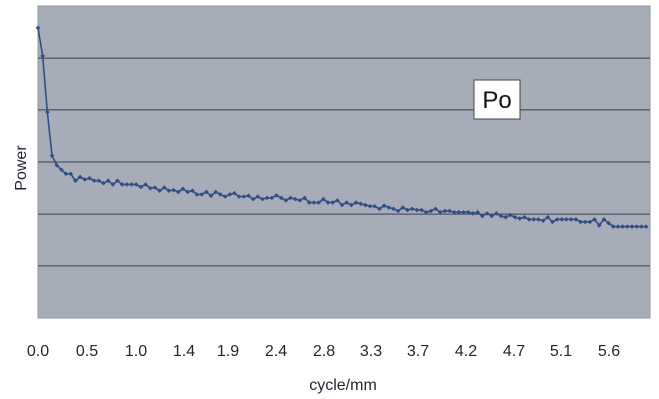 The image size is (659, 399). Describe the element at coordinates (371, 351) in the screenshot. I see `x-tick-label-7: 3.3` at that location.